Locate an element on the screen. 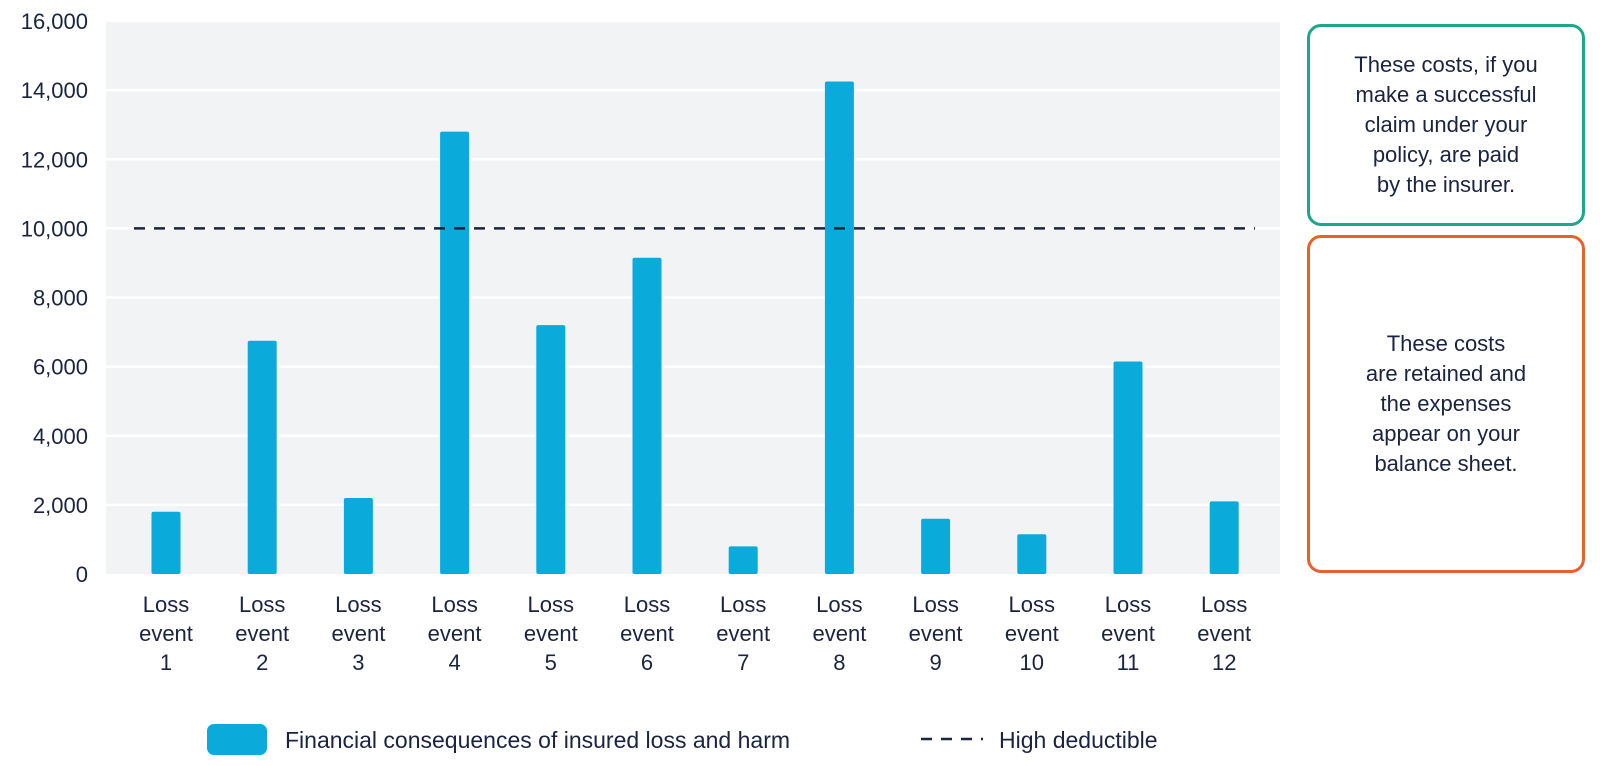 Image resolution: width=1600 pixels, height=766 pixels. x-tick-label: Loss event 7 is located at coordinates (743, 633).